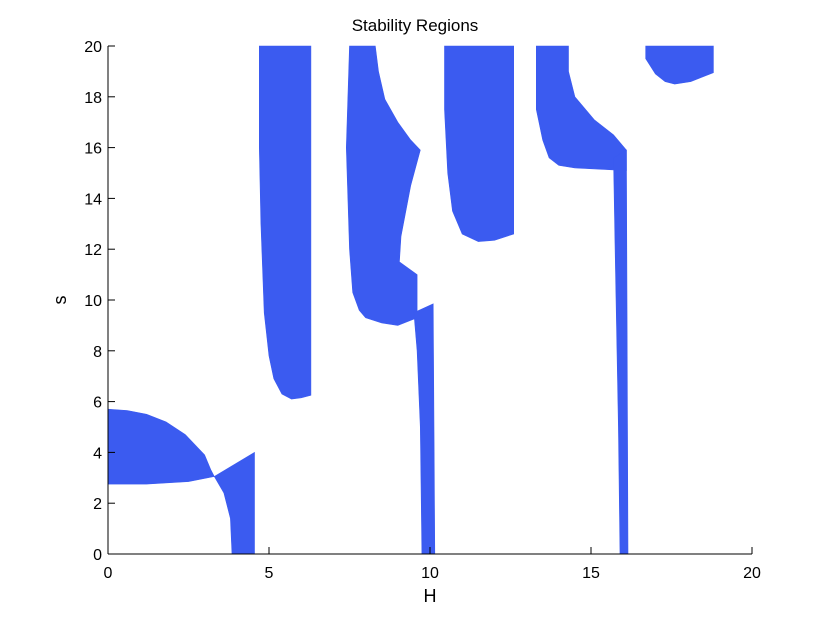  I want to click on y-tick-label: 2, so click(97, 504).